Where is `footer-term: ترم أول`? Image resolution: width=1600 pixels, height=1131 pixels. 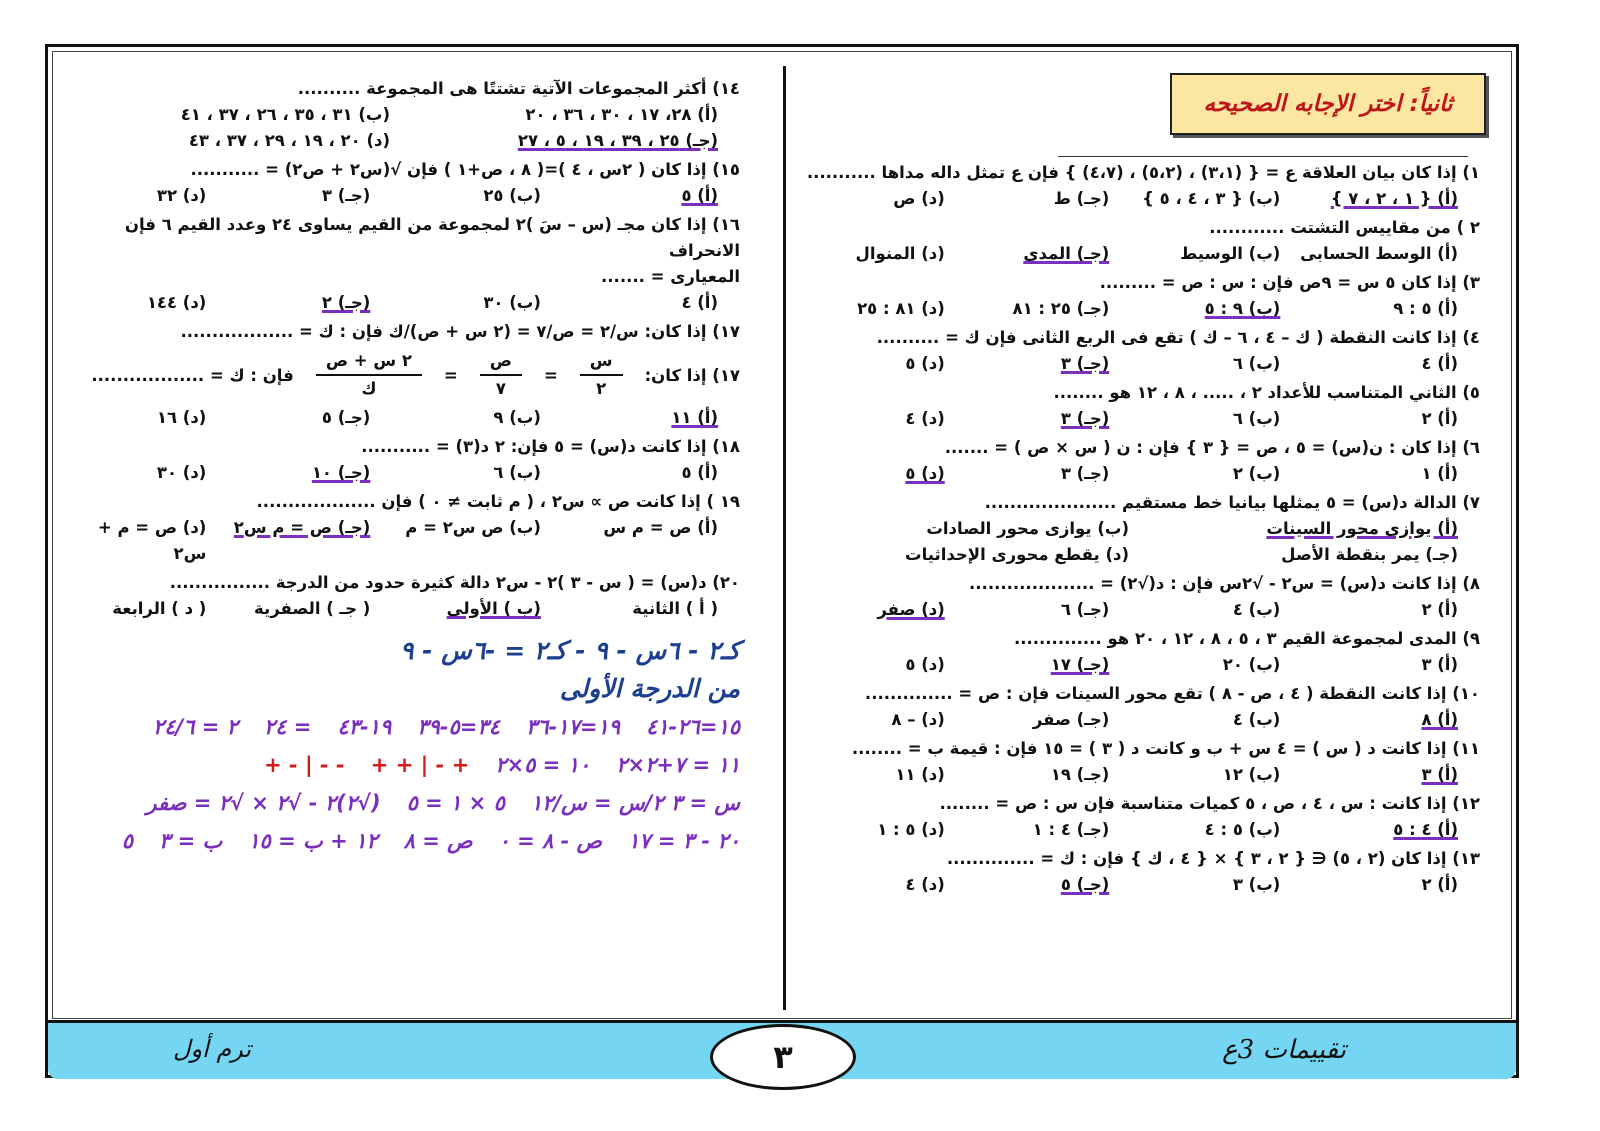
footer-term: ترم أول is located at coordinates (212, 1049).